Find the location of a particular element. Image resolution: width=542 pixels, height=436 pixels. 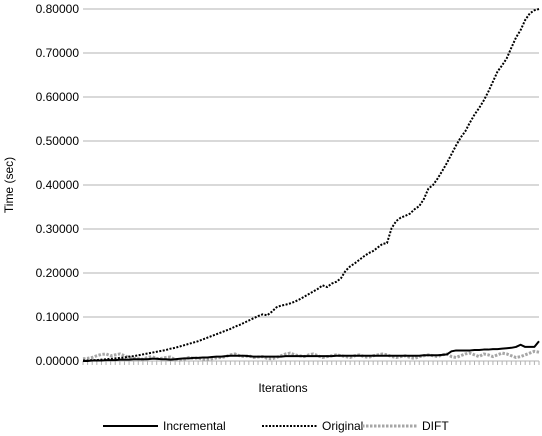

y-tick-label: 0.40000 is located at coordinates (58, 185).